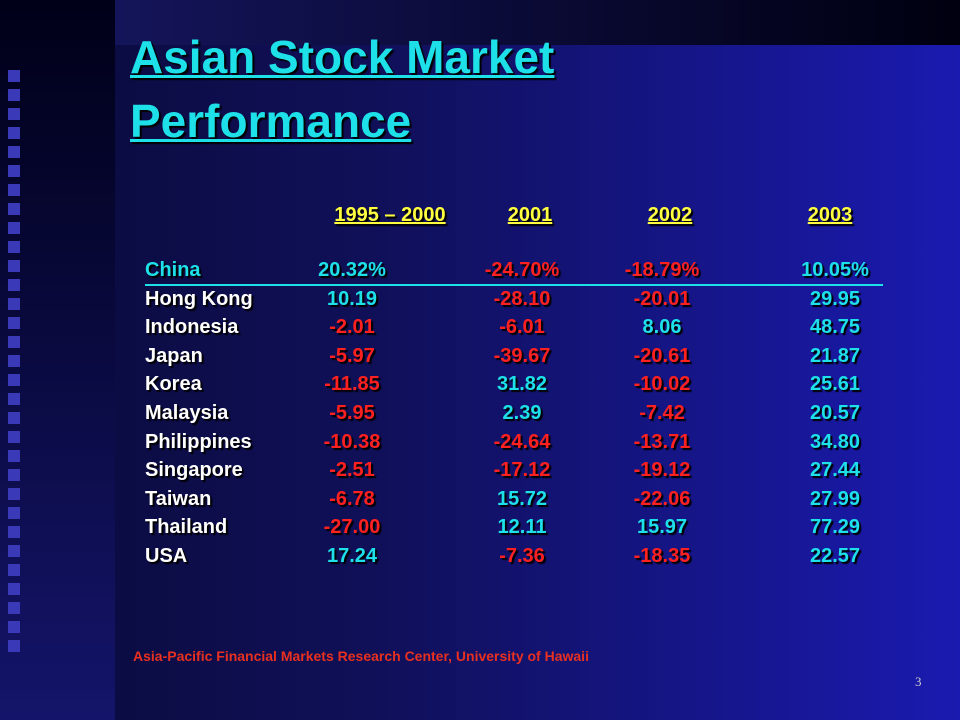 The image size is (960, 720). I want to click on cell: 20.57, so click(835, 413).